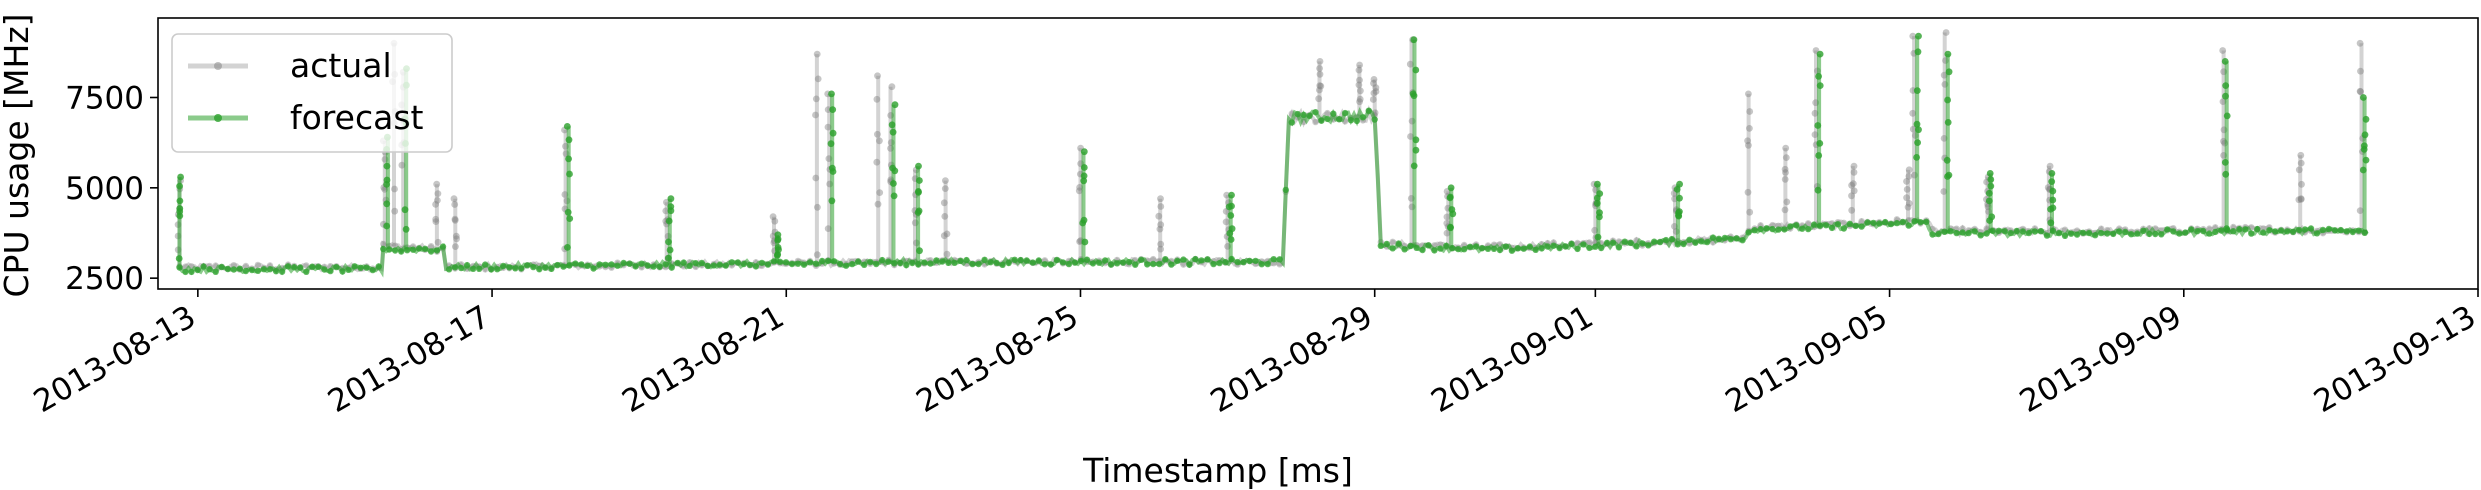 This screenshot has height=490, width=2481. I want to click on y-axis-label: CPU usage [MHz], so click(18, 155).